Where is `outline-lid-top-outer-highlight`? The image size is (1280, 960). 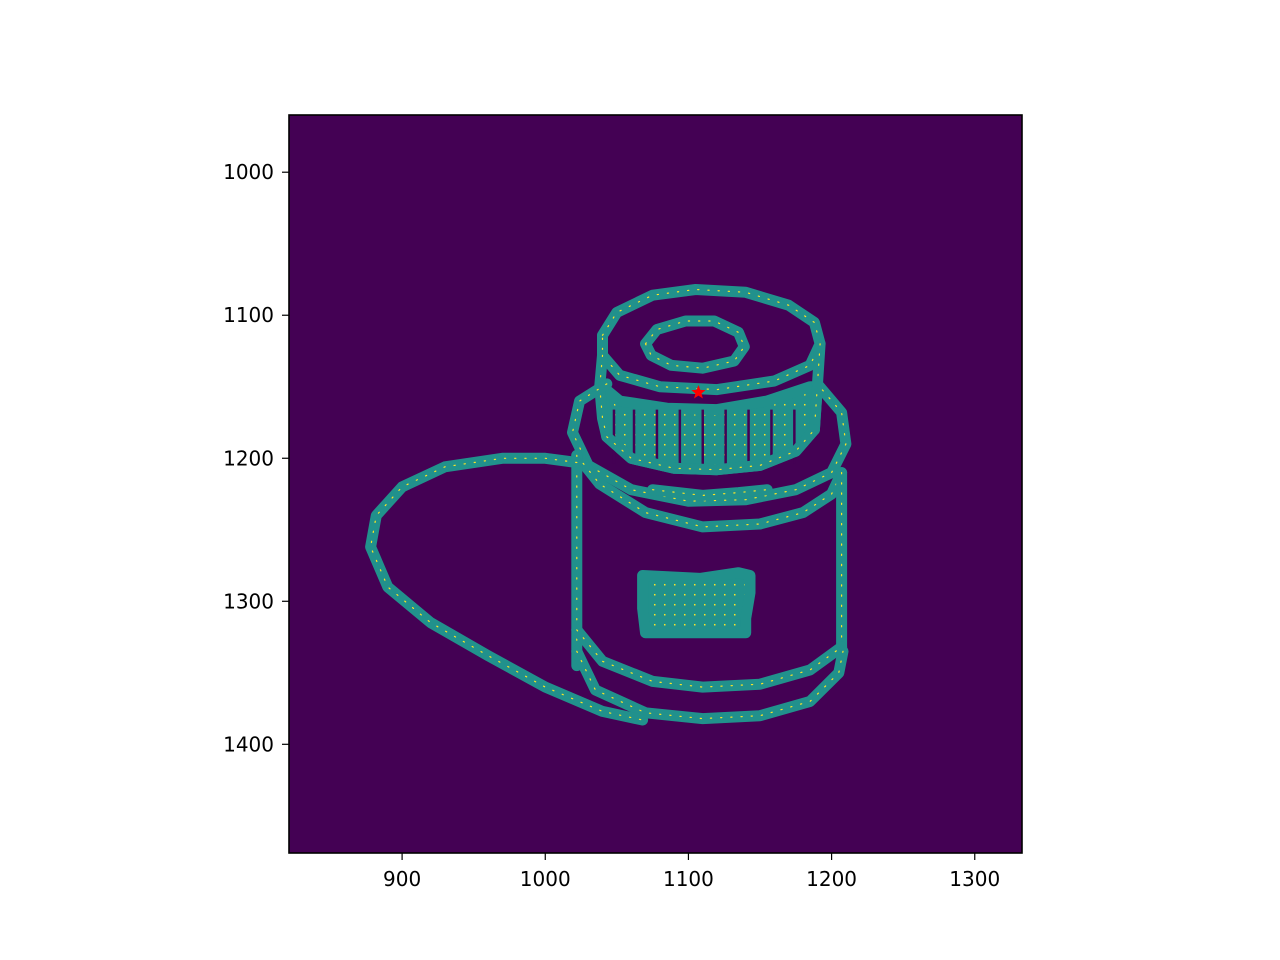 outline-lid-top-outer-highlight is located at coordinates (711, 339).